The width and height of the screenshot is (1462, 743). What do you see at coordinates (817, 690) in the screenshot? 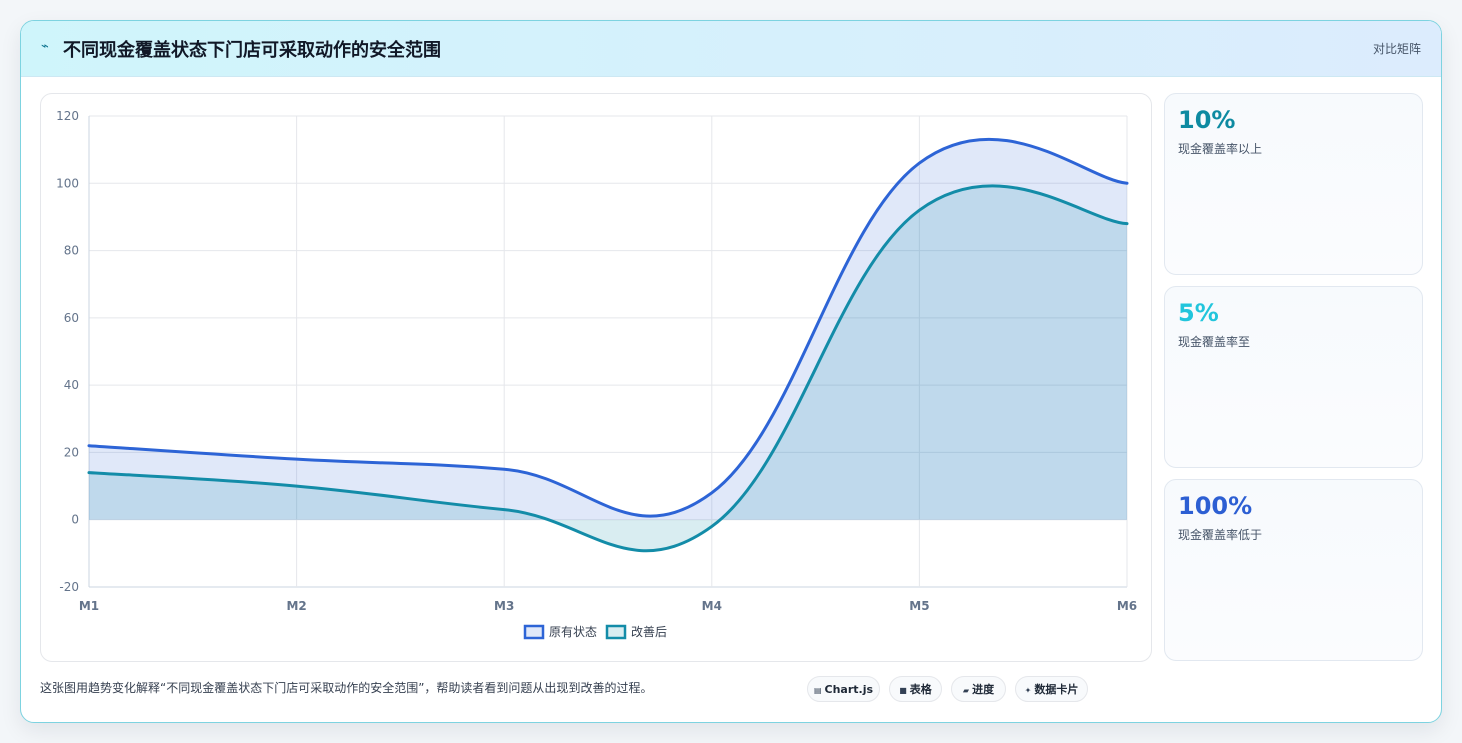
I see `chart-icon: ▤` at bounding box center [817, 690].